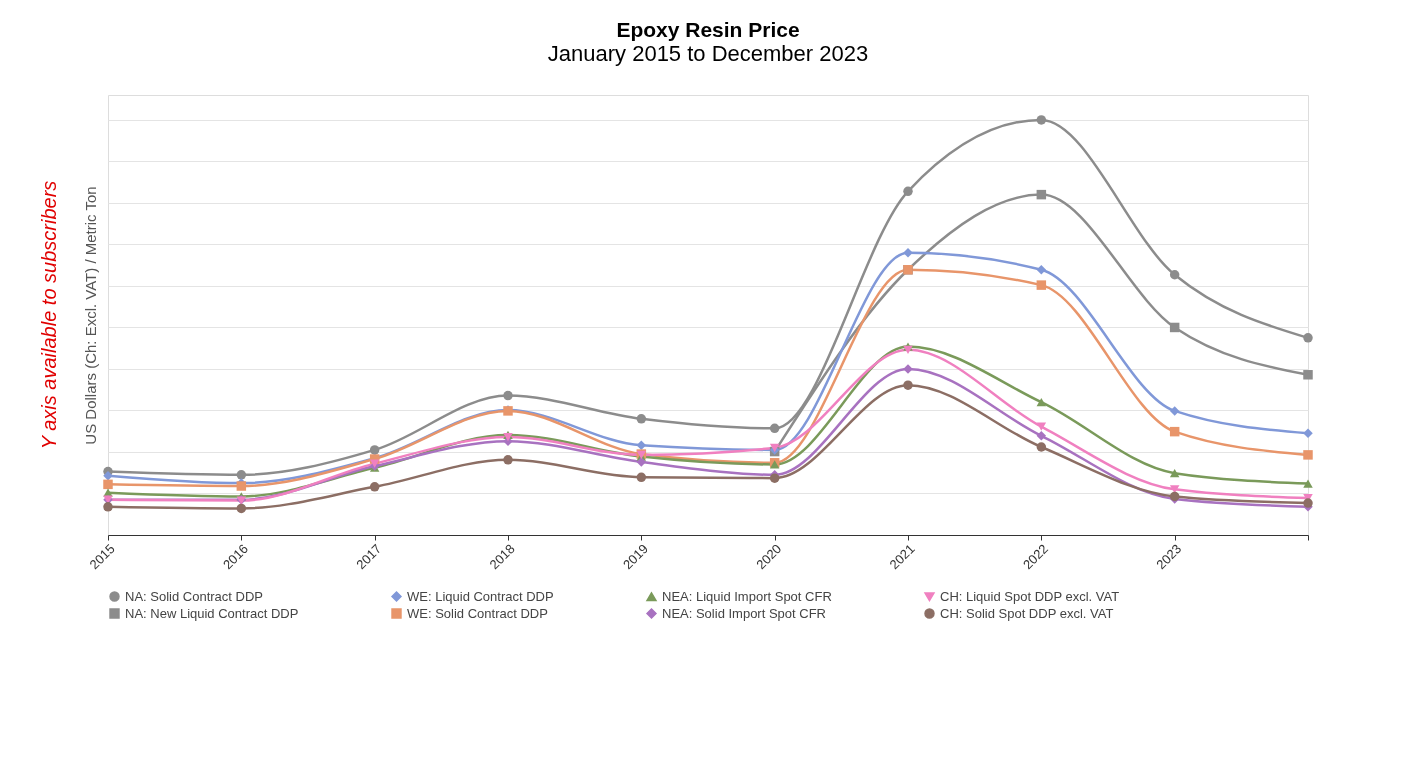 The image size is (1416, 771). I want to click on legend-label: NA: New Liquid Contract DDP, so click(212, 613).